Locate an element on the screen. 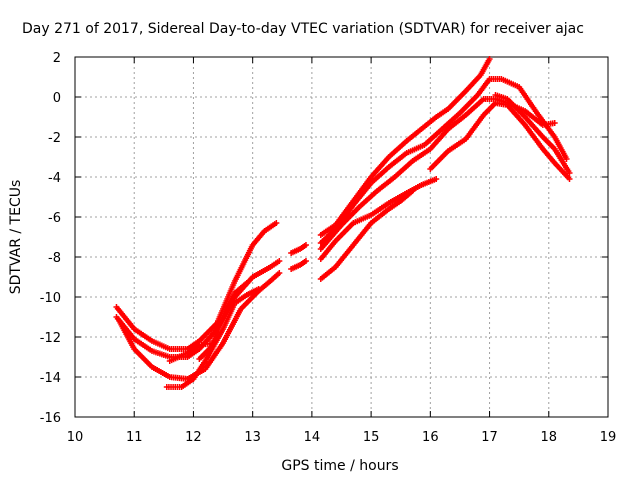  x-tick-label: 16 is located at coordinates (430, 437).